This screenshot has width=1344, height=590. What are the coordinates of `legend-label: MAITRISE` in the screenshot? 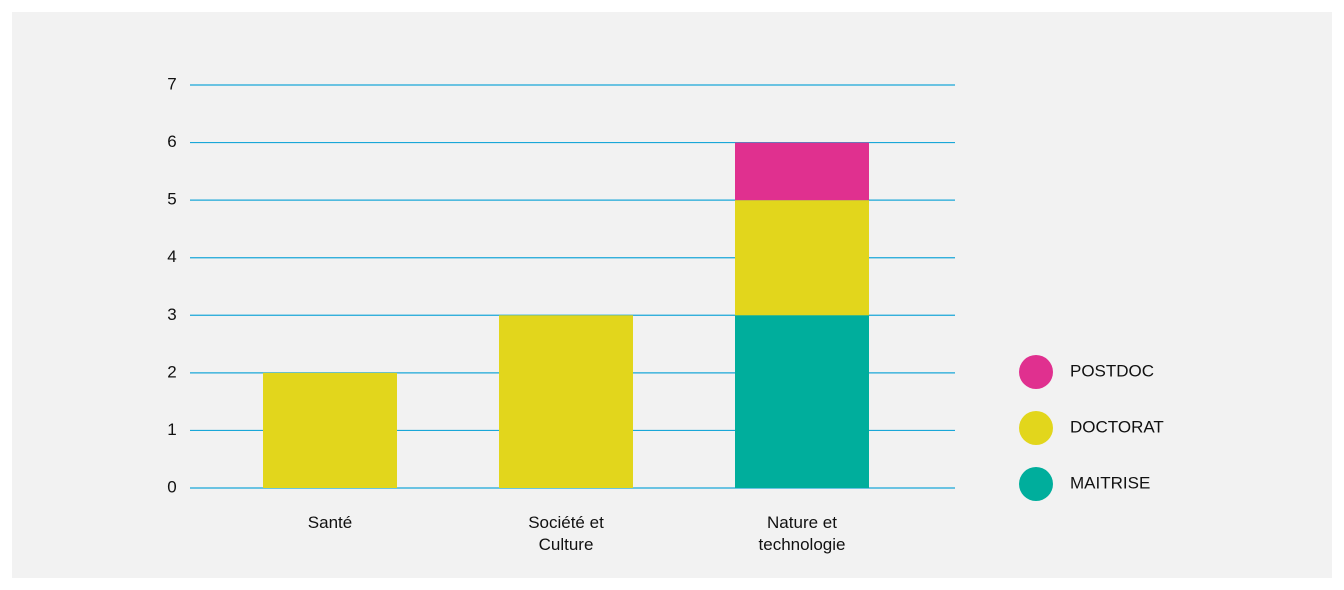 It's located at (1110, 482).